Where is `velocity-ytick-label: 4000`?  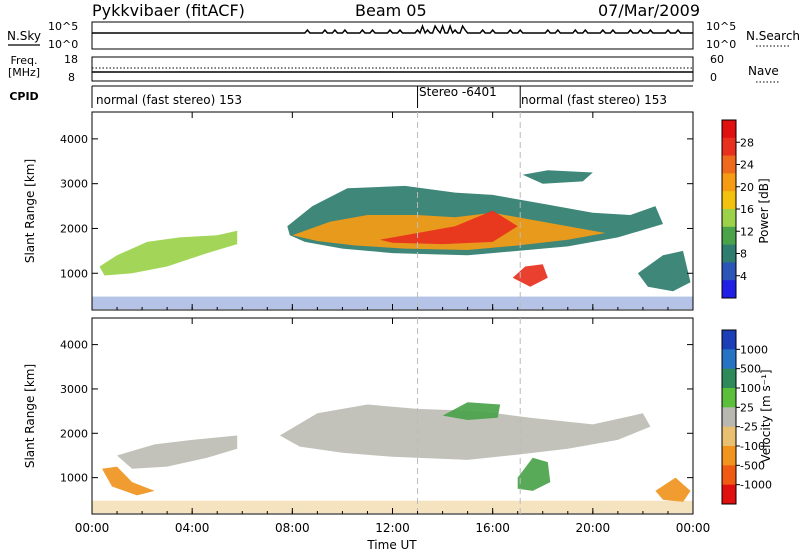 velocity-ytick-label: 4000 is located at coordinates (74, 345).